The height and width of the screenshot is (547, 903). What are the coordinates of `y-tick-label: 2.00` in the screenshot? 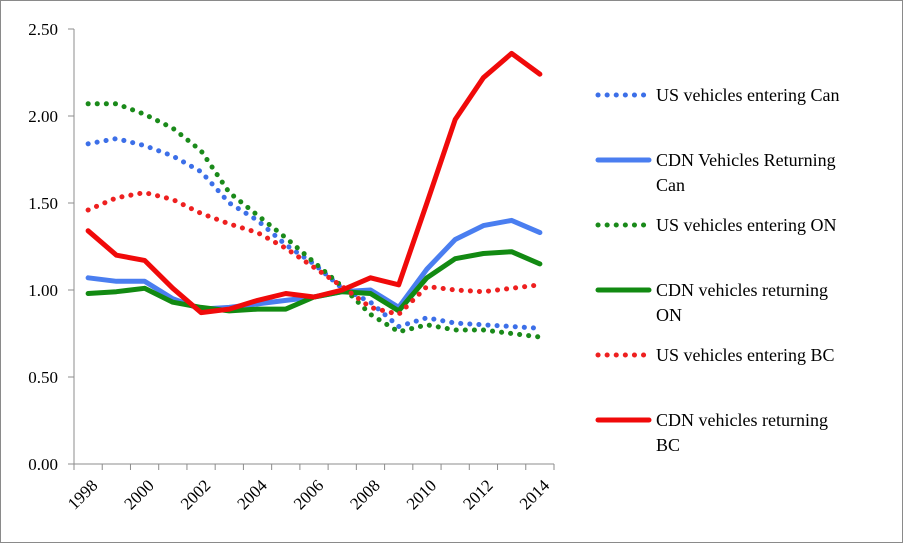 It's located at (43, 116).